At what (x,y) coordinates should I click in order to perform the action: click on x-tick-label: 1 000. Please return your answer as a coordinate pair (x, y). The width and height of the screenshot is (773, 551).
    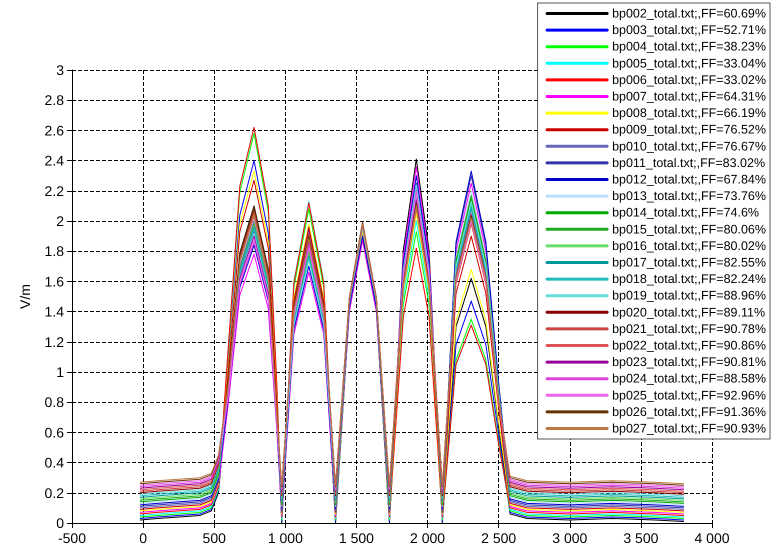
    Looking at the image, I should click on (286, 538).